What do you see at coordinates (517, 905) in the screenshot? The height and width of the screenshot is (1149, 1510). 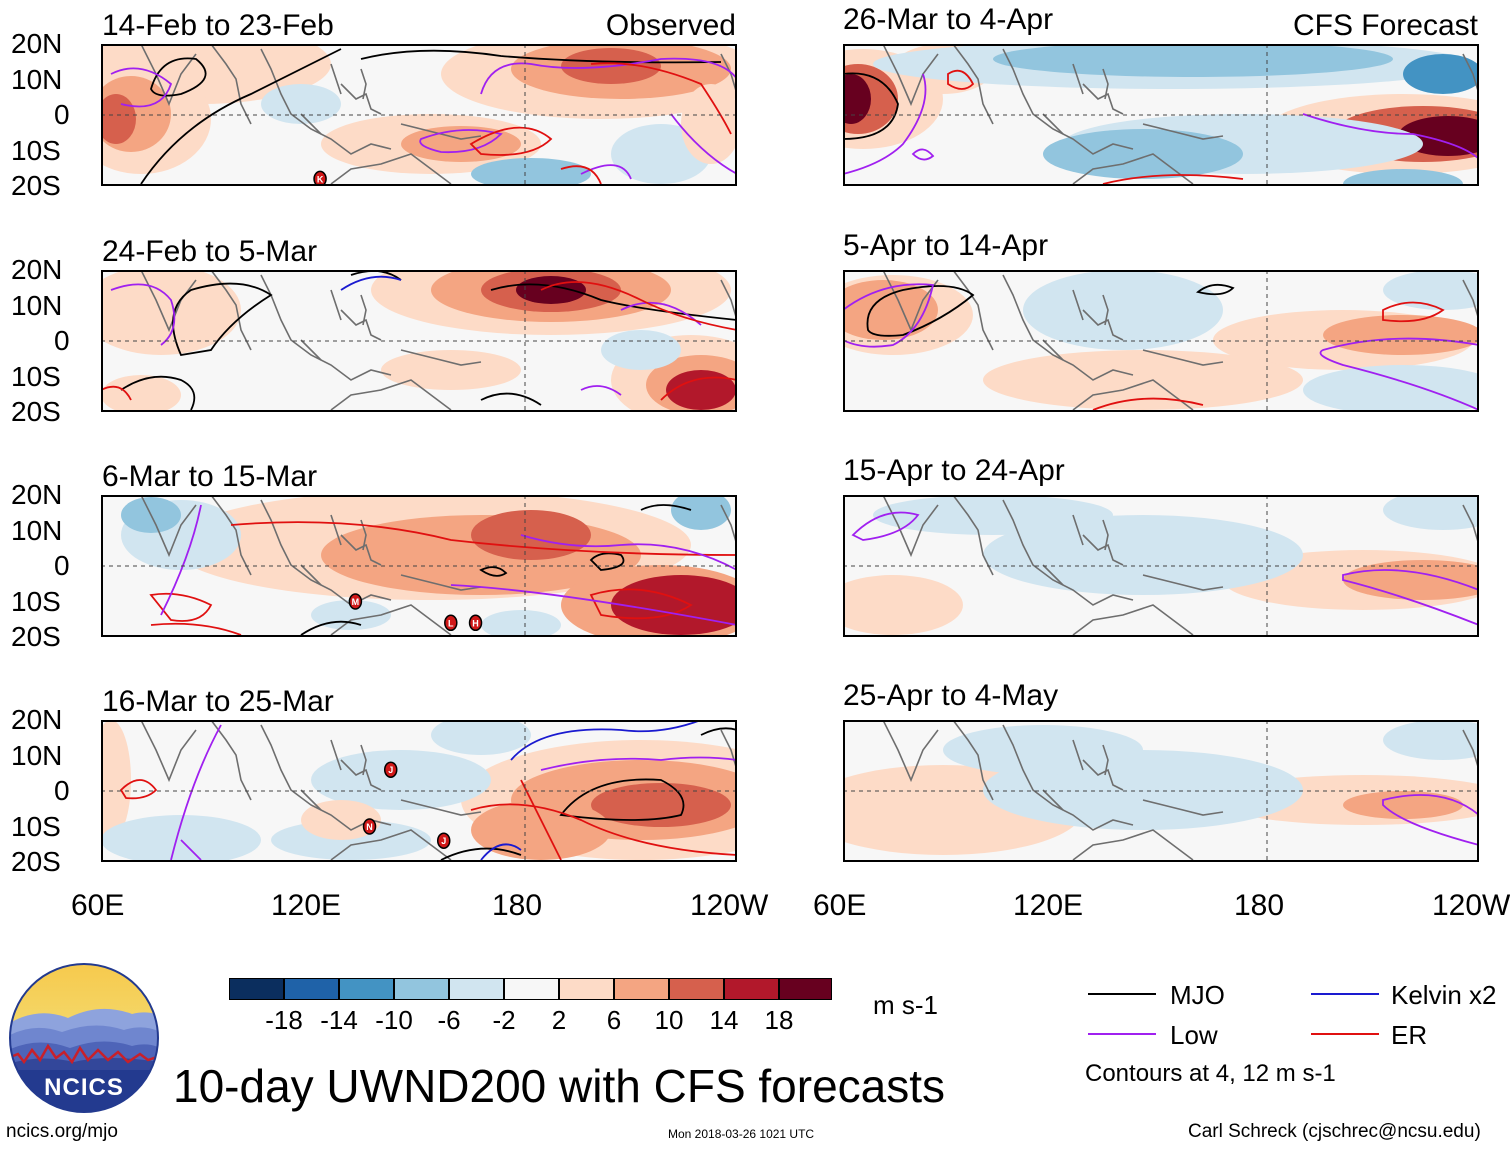 I see `lon-label: 180` at bounding box center [517, 905].